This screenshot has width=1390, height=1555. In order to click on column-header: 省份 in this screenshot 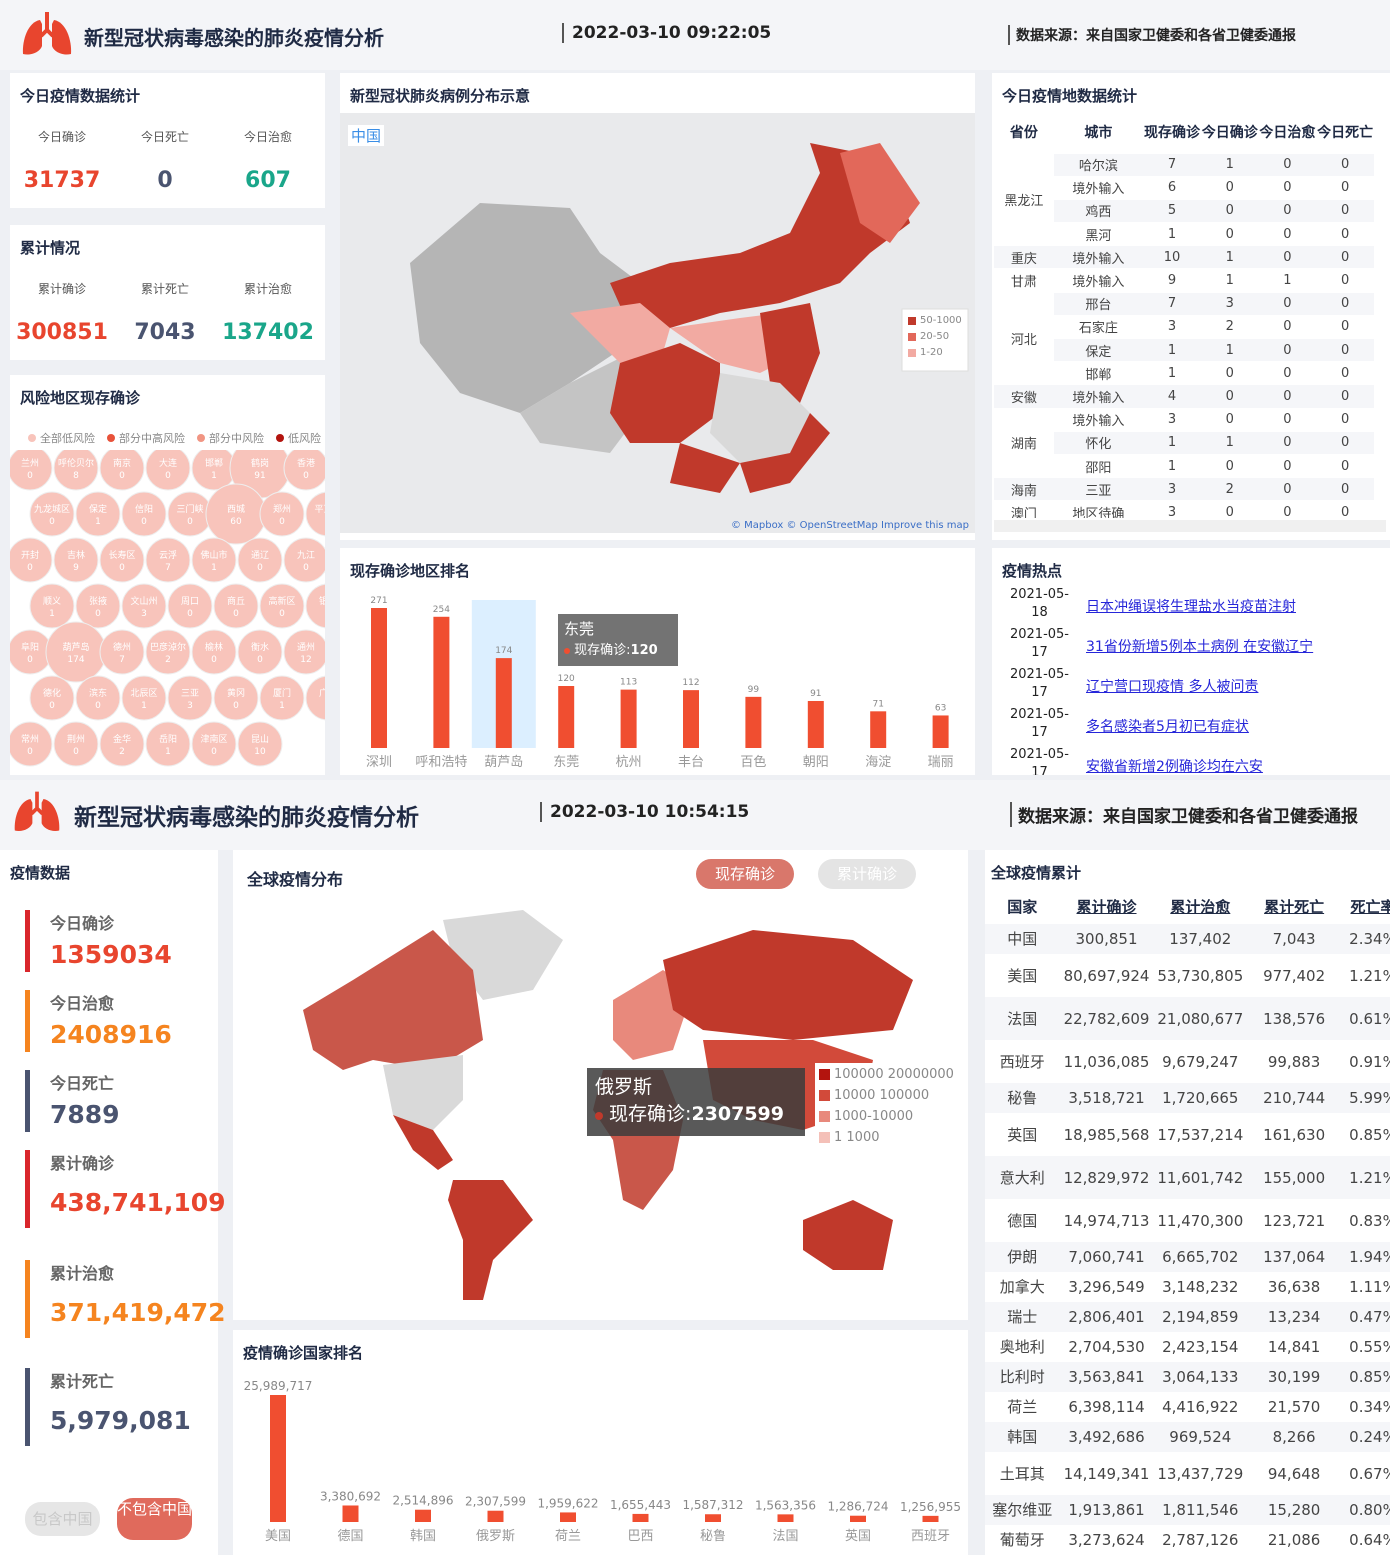, I will do `click(1024, 133)`.